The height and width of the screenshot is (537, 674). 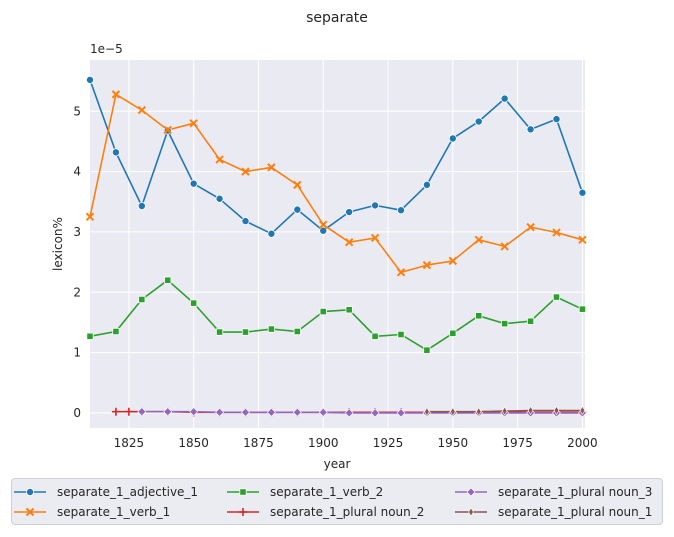 What do you see at coordinates (77, 232) in the screenshot?
I see `y-tick-label: 3` at bounding box center [77, 232].